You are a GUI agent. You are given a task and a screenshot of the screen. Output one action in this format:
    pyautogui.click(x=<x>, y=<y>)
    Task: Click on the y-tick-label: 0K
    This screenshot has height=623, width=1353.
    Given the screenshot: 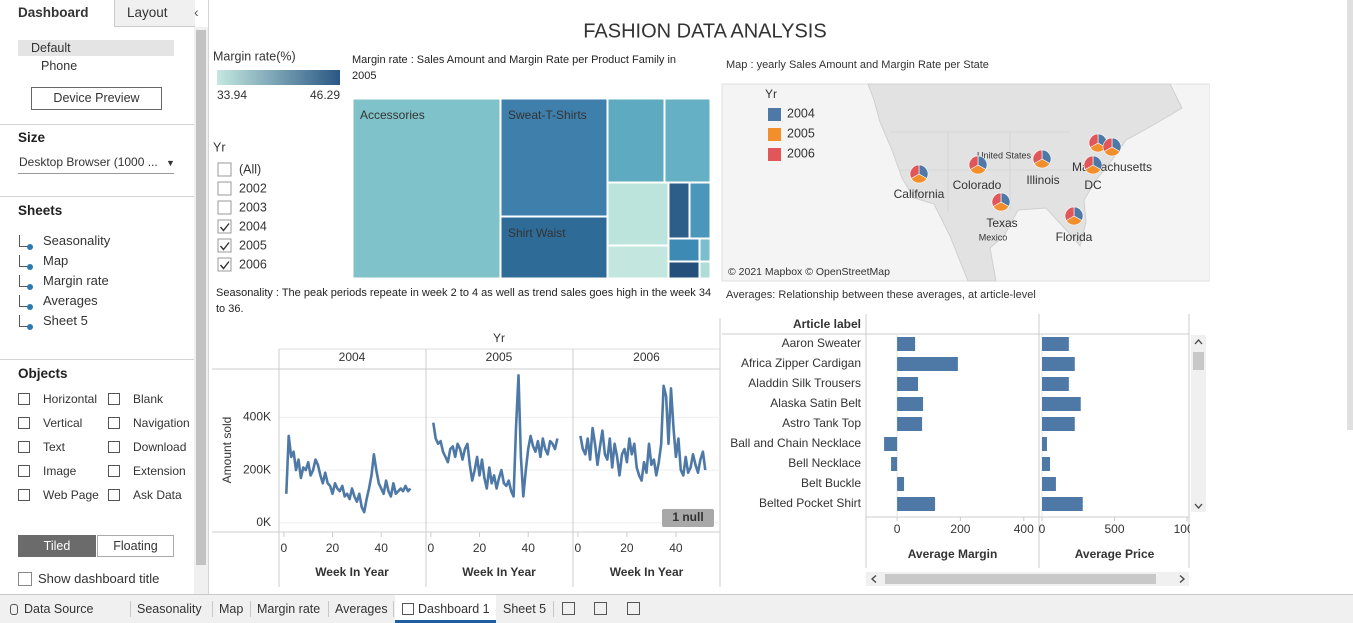 What is the action you would take?
    pyautogui.click(x=263, y=522)
    